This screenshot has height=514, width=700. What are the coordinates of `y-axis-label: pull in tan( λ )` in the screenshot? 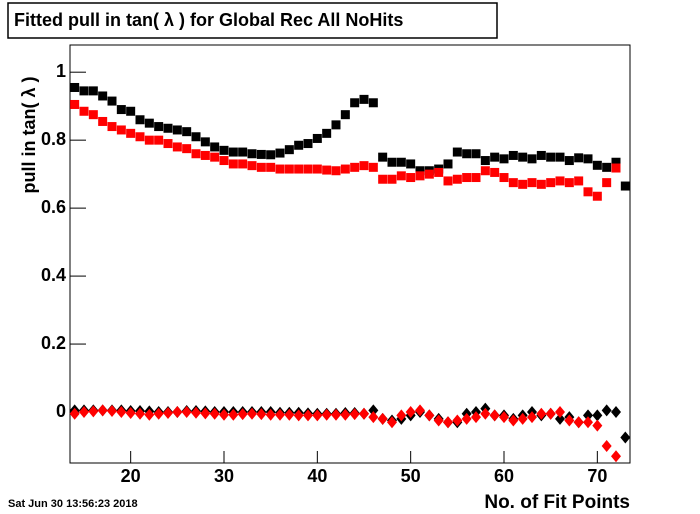 It's located at (29, 135).